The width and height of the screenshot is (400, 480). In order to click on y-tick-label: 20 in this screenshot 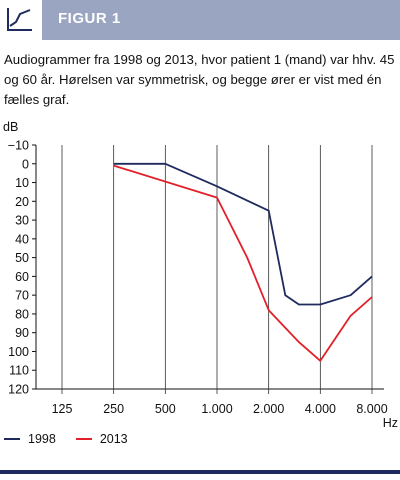, I will do `click(22, 202)`.